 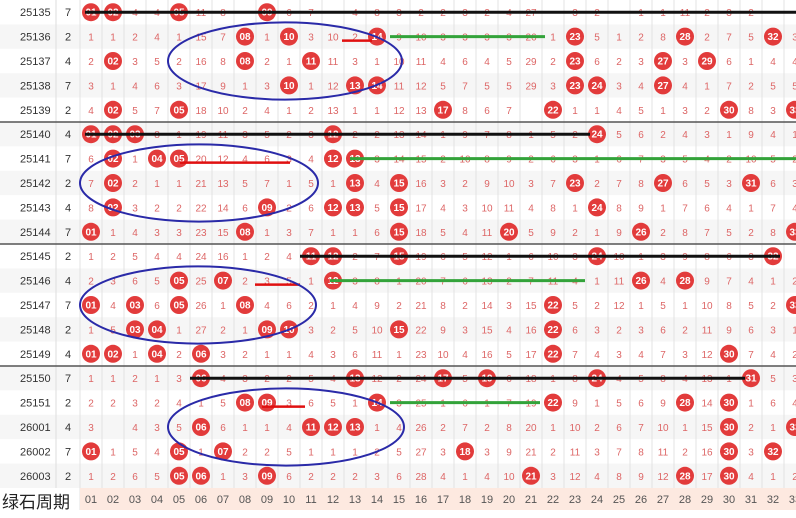 What do you see at coordinates (707, 452) in the screenshot?
I see `cell-number: 16` at bounding box center [707, 452].